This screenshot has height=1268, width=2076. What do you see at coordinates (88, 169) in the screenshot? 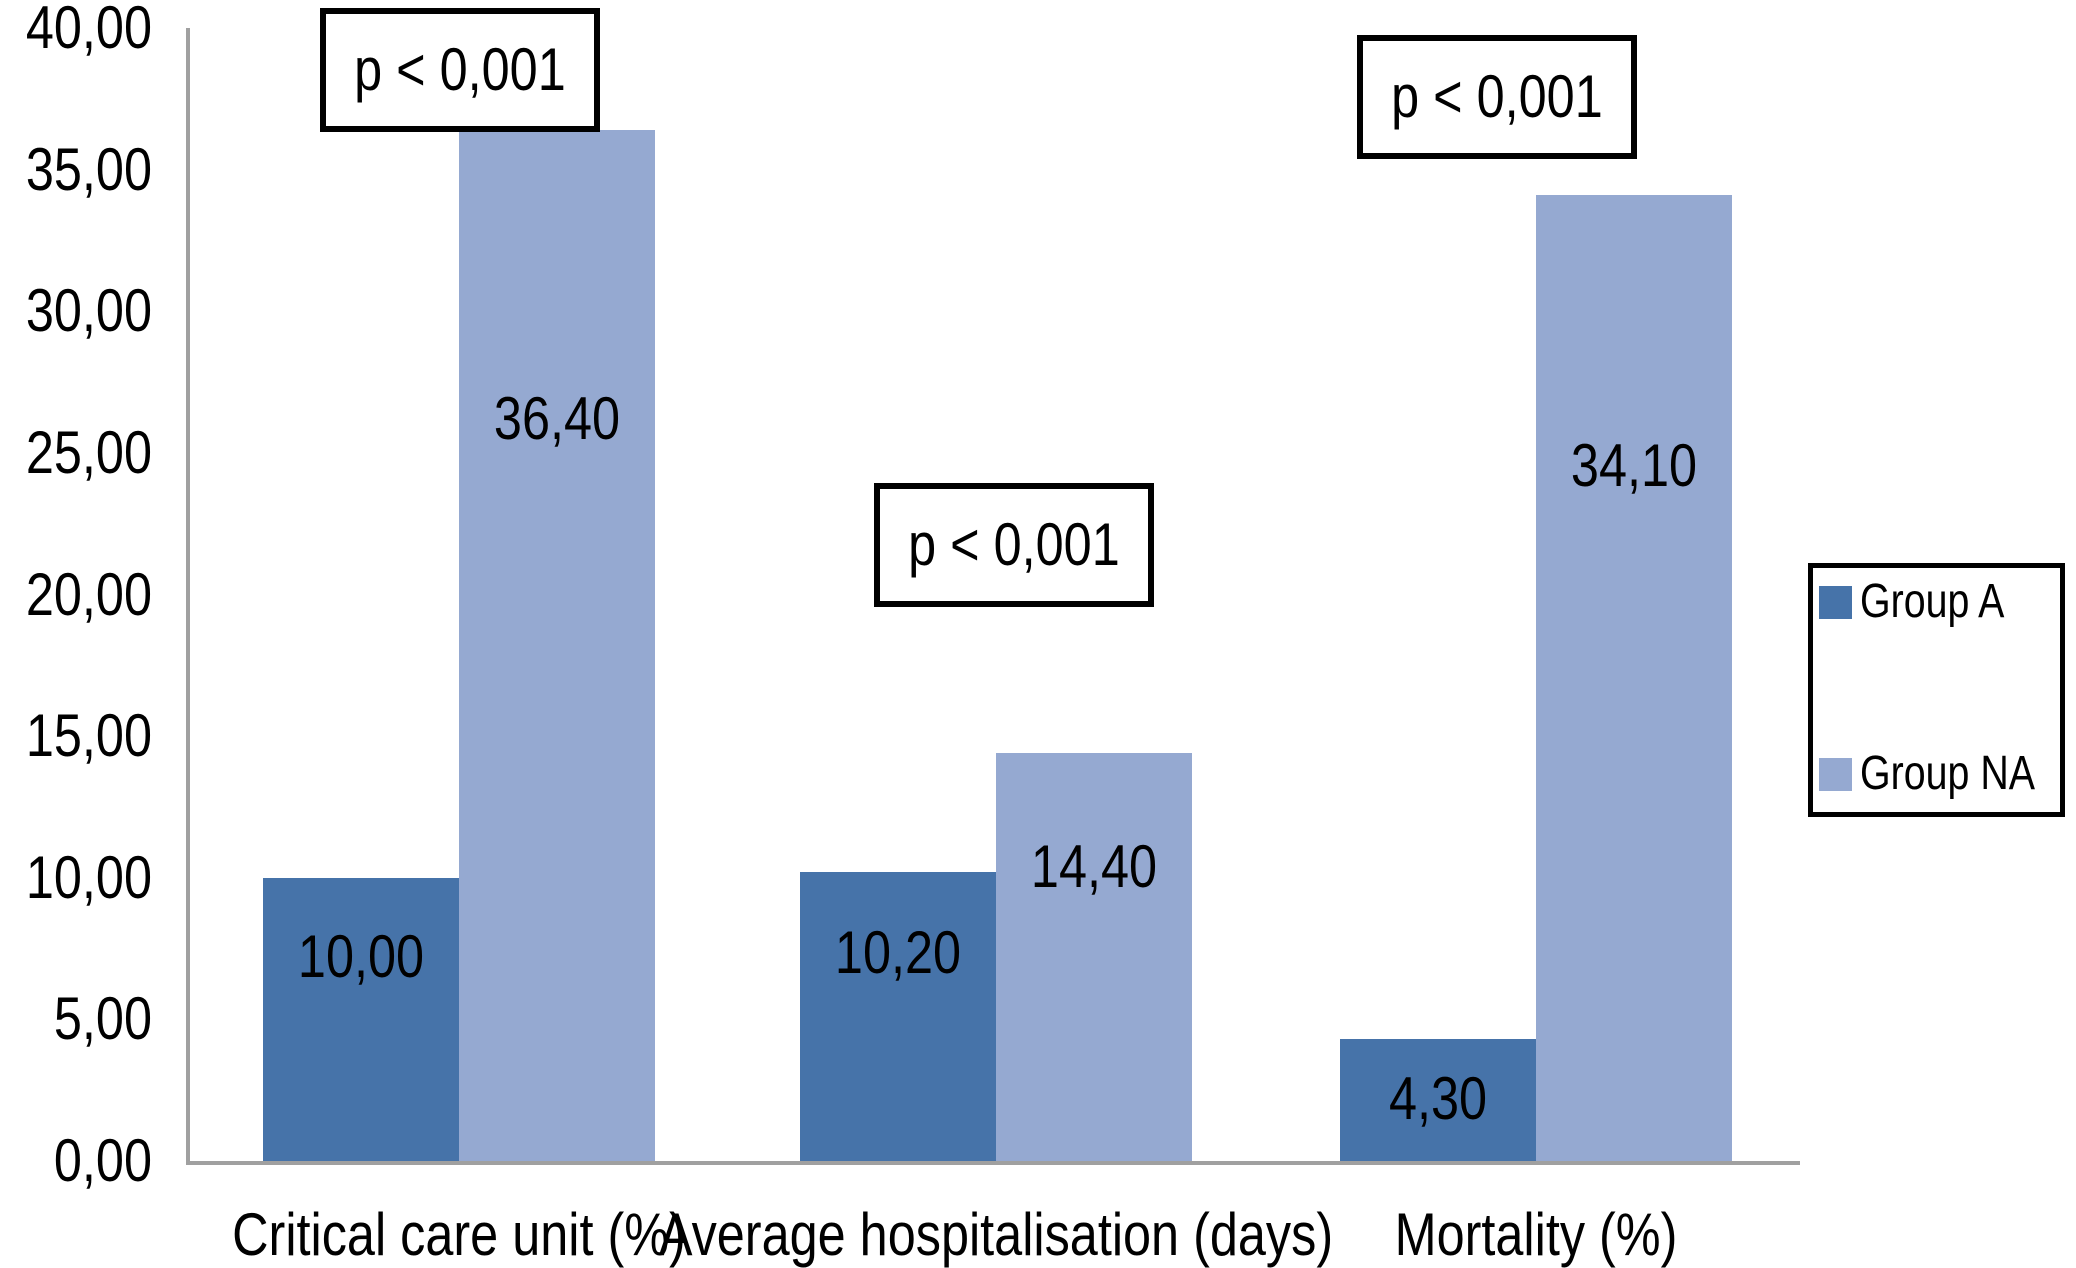
I see `y-axis-tick-label: 35,00` at bounding box center [88, 169].